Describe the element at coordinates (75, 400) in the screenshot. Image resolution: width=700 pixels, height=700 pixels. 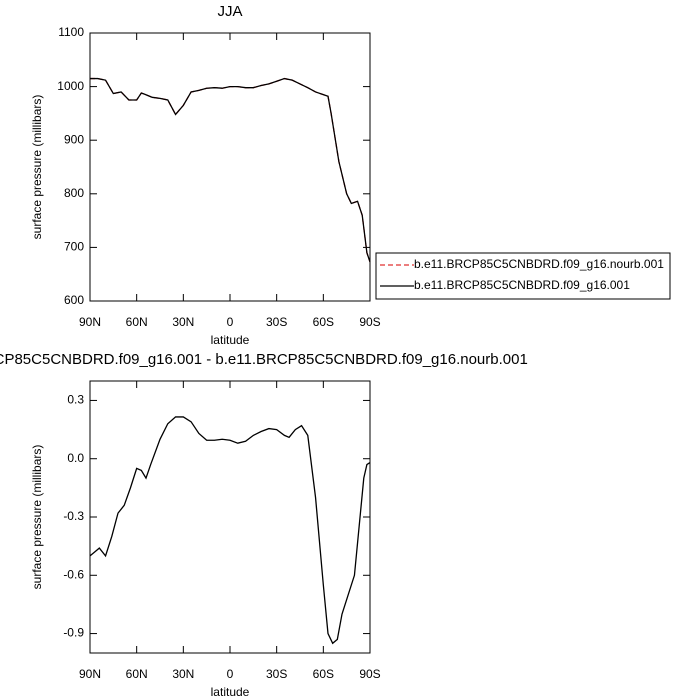
I see `y-tick-label: 0.3` at that location.